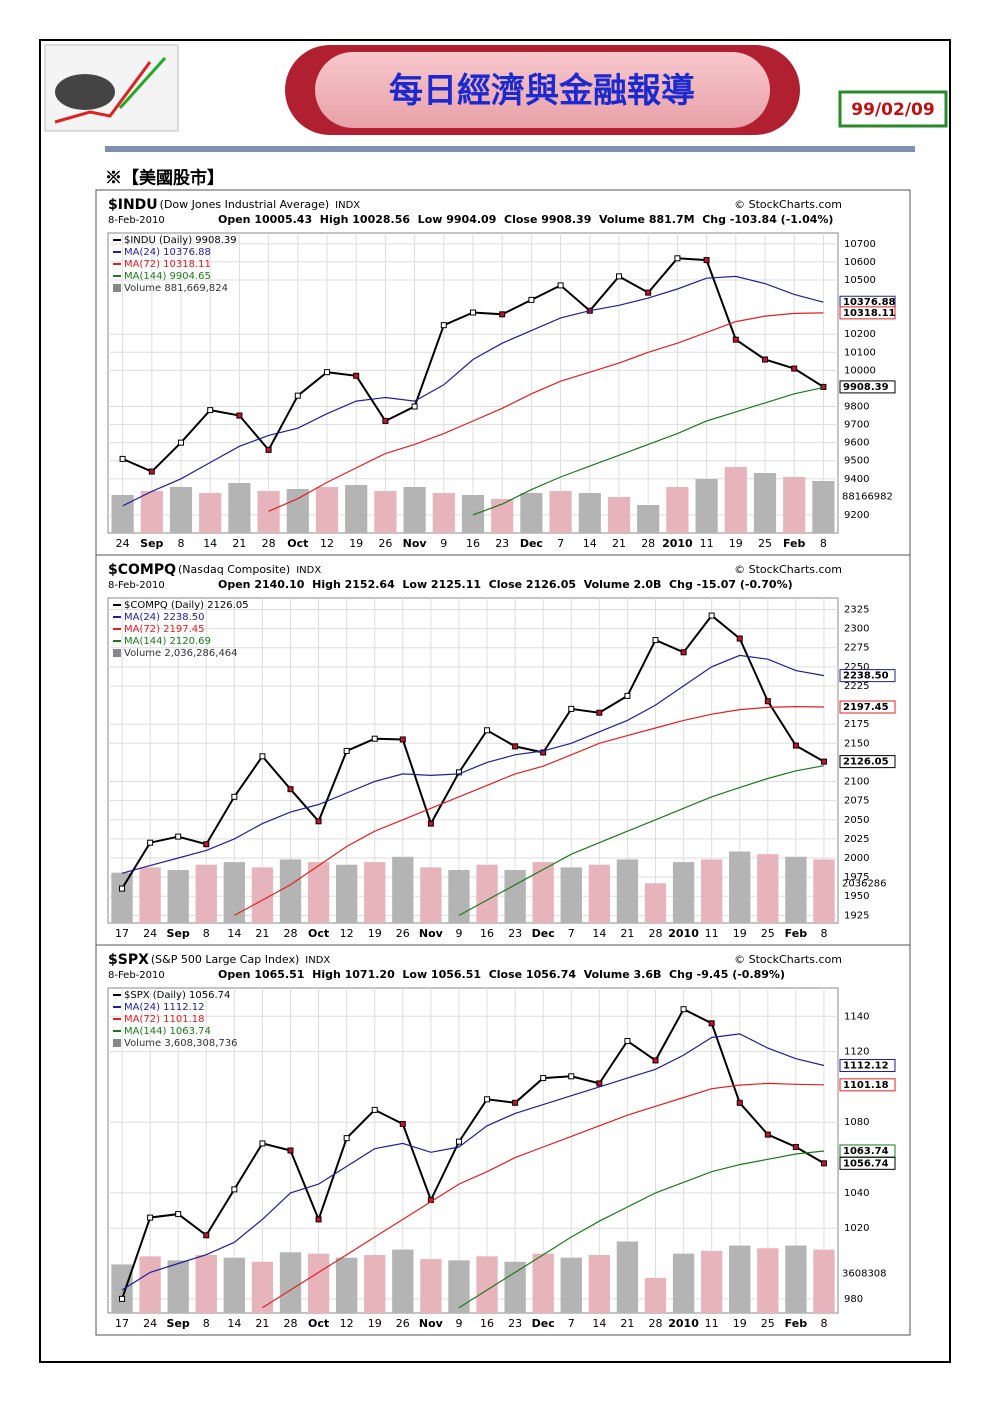  I want to click on divider, so click(510, 149).